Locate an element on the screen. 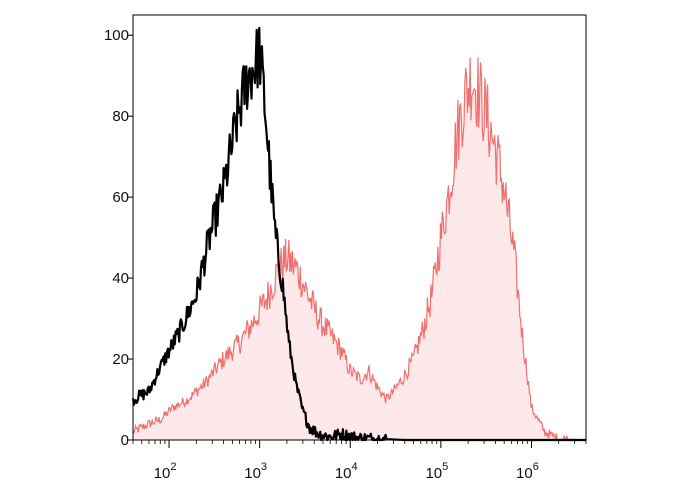  y-tick-label: 80 is located at coordinates (120, 116).